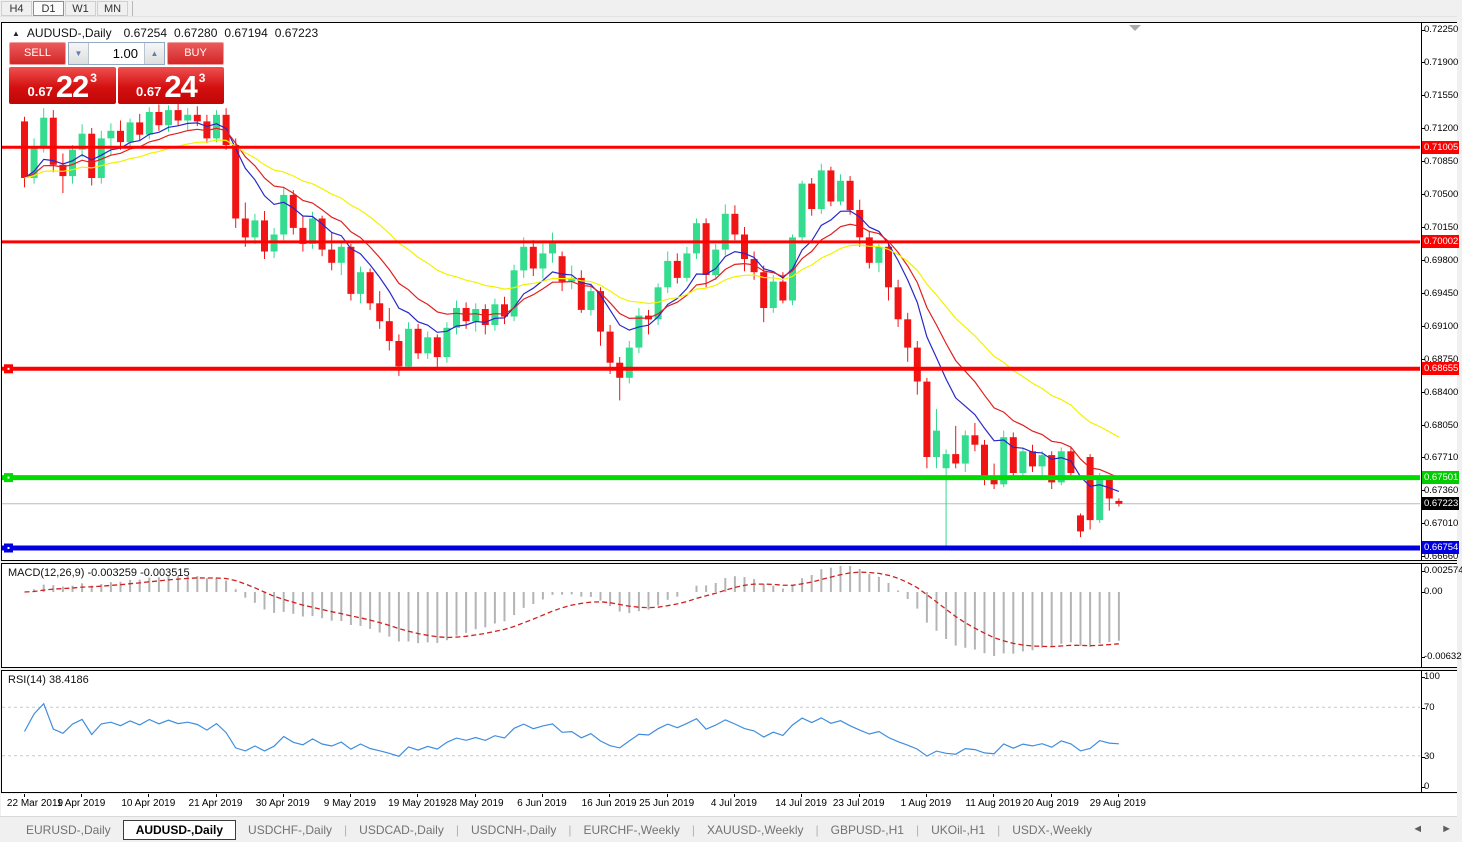  What do you see at coordinates (125, 53) in the screenshot?
I see `volume-field: 1.00` at bounding box center [125, 53].